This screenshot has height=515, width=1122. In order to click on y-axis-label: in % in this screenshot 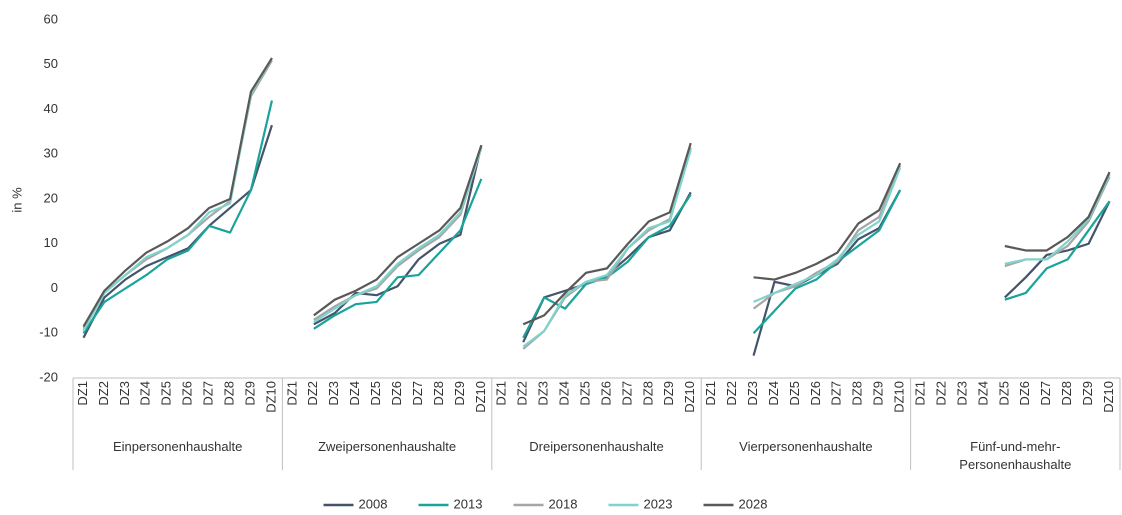, I will do `click(16, 200)`.